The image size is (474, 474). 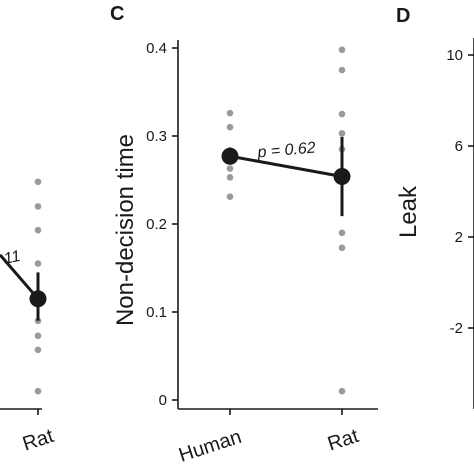 I want to click on panel-c-y-axis-label: Non-decision time, so click(x=125, y=230).